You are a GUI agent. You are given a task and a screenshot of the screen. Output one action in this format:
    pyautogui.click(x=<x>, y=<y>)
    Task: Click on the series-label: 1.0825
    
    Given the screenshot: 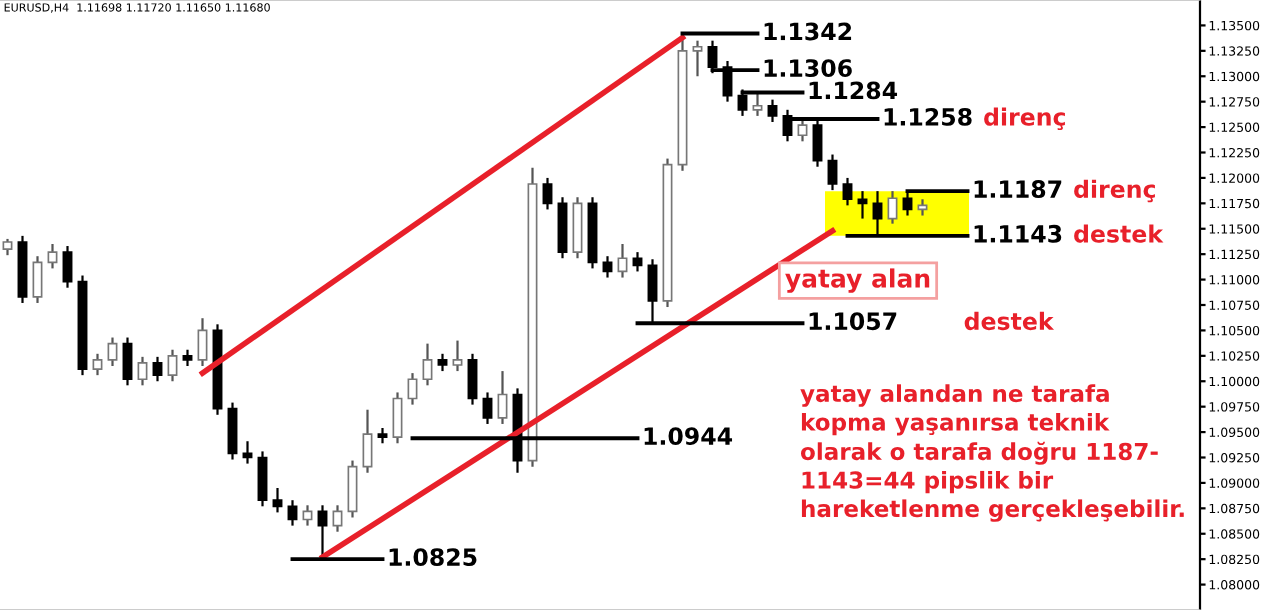 What is the action you would take?
    pyautogui.click(x=433, y=557)
    